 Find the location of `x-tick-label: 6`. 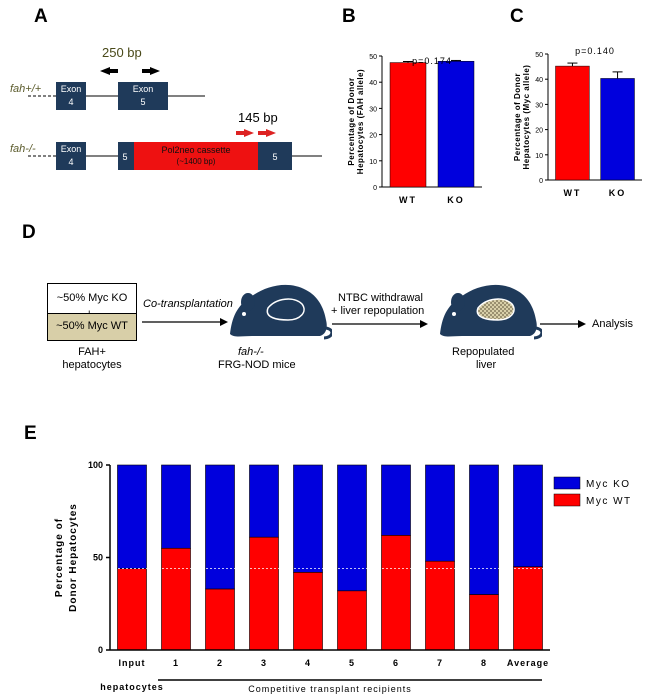

x-tick-label: 6 is located at coordinates (396, 663).